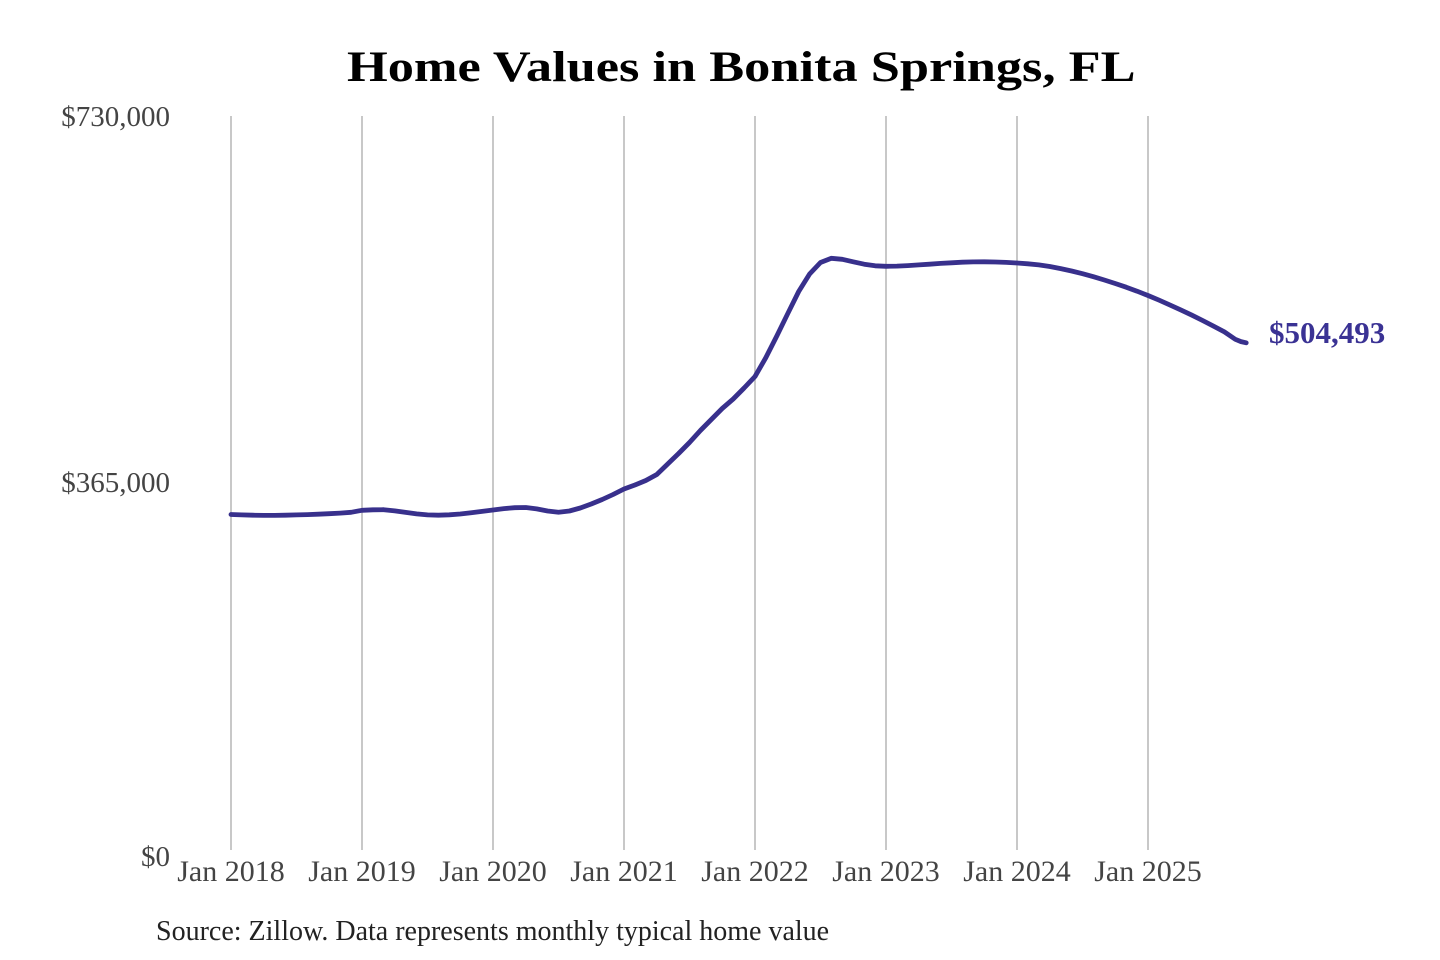  Describe the element at coordinates (362, 871) in the screenshot. I see `svg-text: Jan 2019` at that location.